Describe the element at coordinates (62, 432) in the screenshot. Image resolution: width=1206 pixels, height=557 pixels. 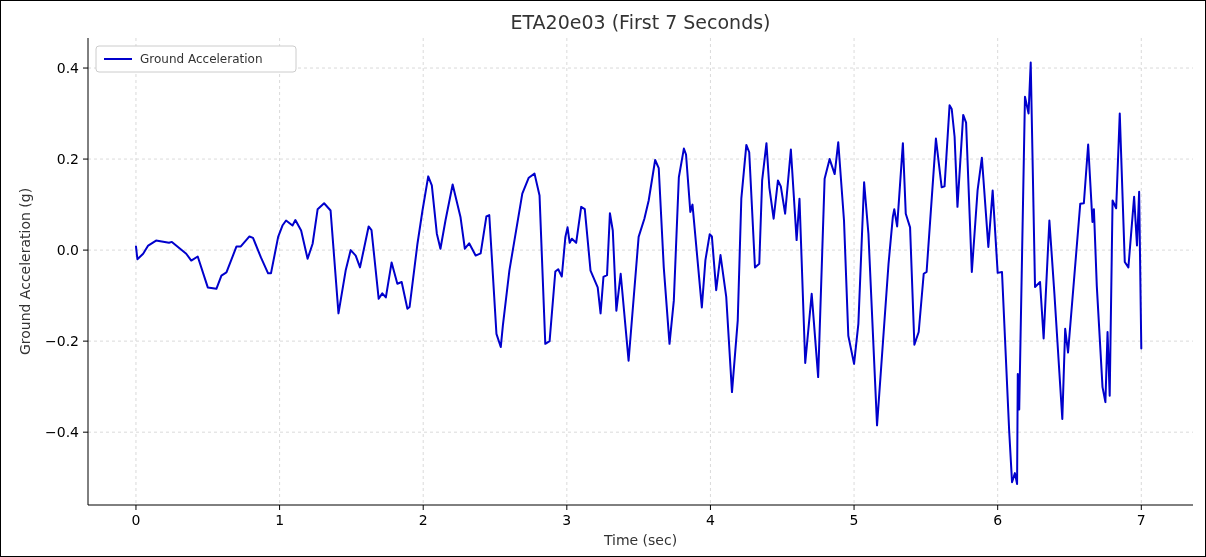
I see `y-tick-label: −0.4` at that location.